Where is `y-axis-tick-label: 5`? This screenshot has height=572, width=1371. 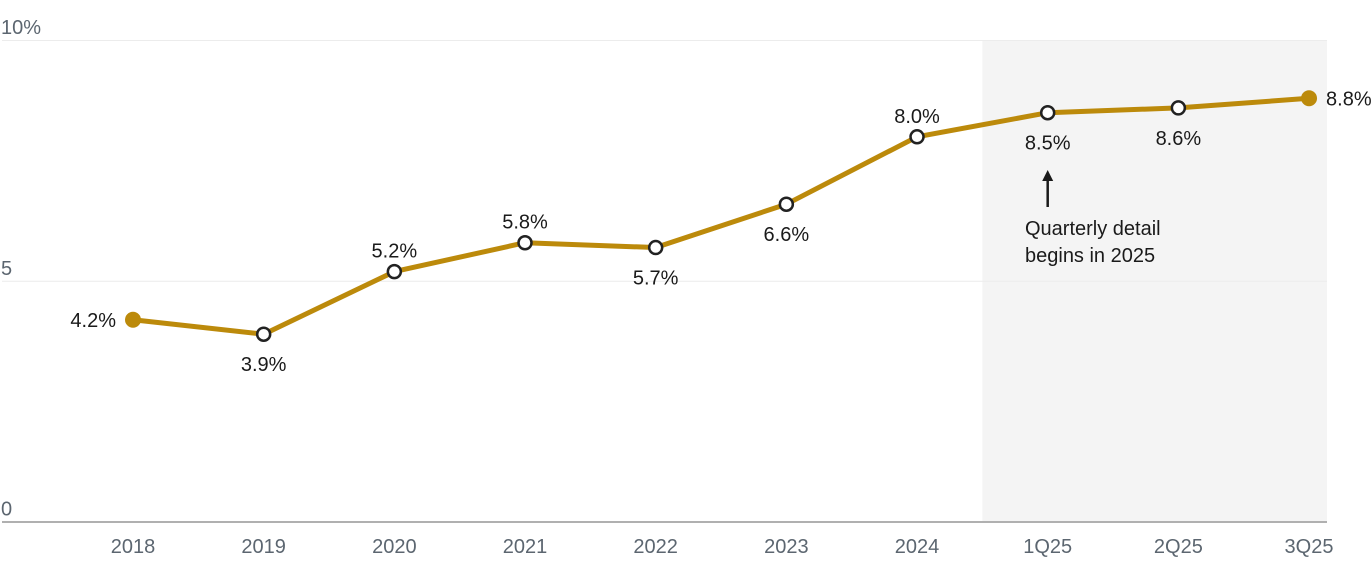 y-axis-tick-label: 5 is located at coordinates (6, 269).